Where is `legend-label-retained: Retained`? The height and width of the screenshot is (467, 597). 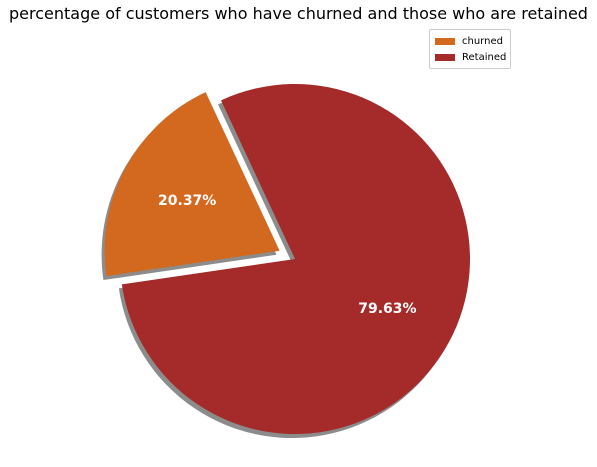
legend-label-retained: Retained is located at coordinates (484, 57).